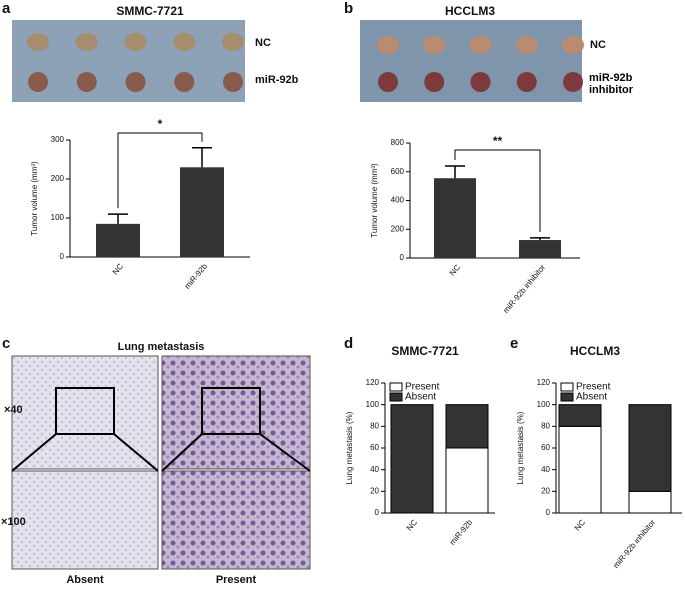 The height and width of the screenshot is (592, 685). Describe the element at coordinates (398, 142) in the screenshot. I see `y-tick-label: 800` at that location.